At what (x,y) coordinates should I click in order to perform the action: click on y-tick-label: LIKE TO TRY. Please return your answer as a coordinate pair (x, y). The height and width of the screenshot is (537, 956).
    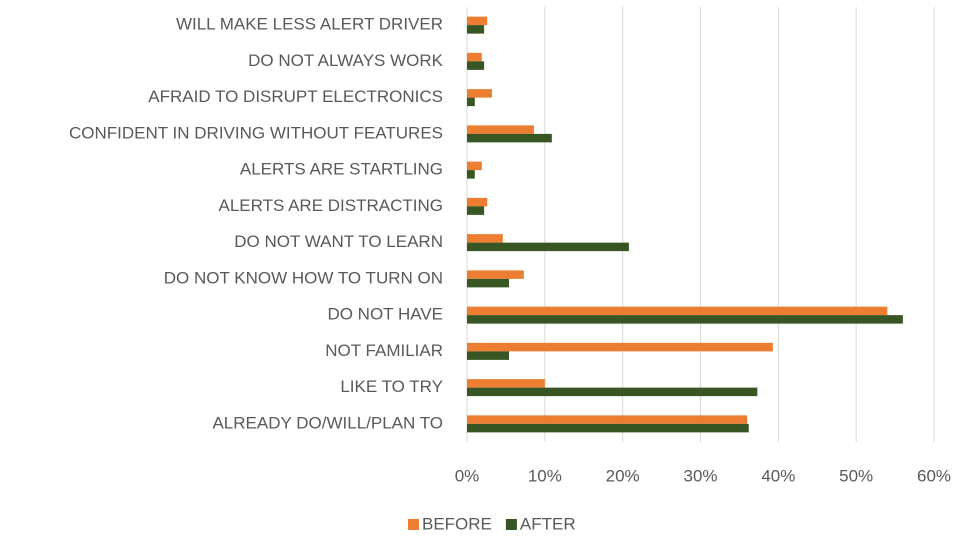
    Looking at the image, I should click on (391, 386).